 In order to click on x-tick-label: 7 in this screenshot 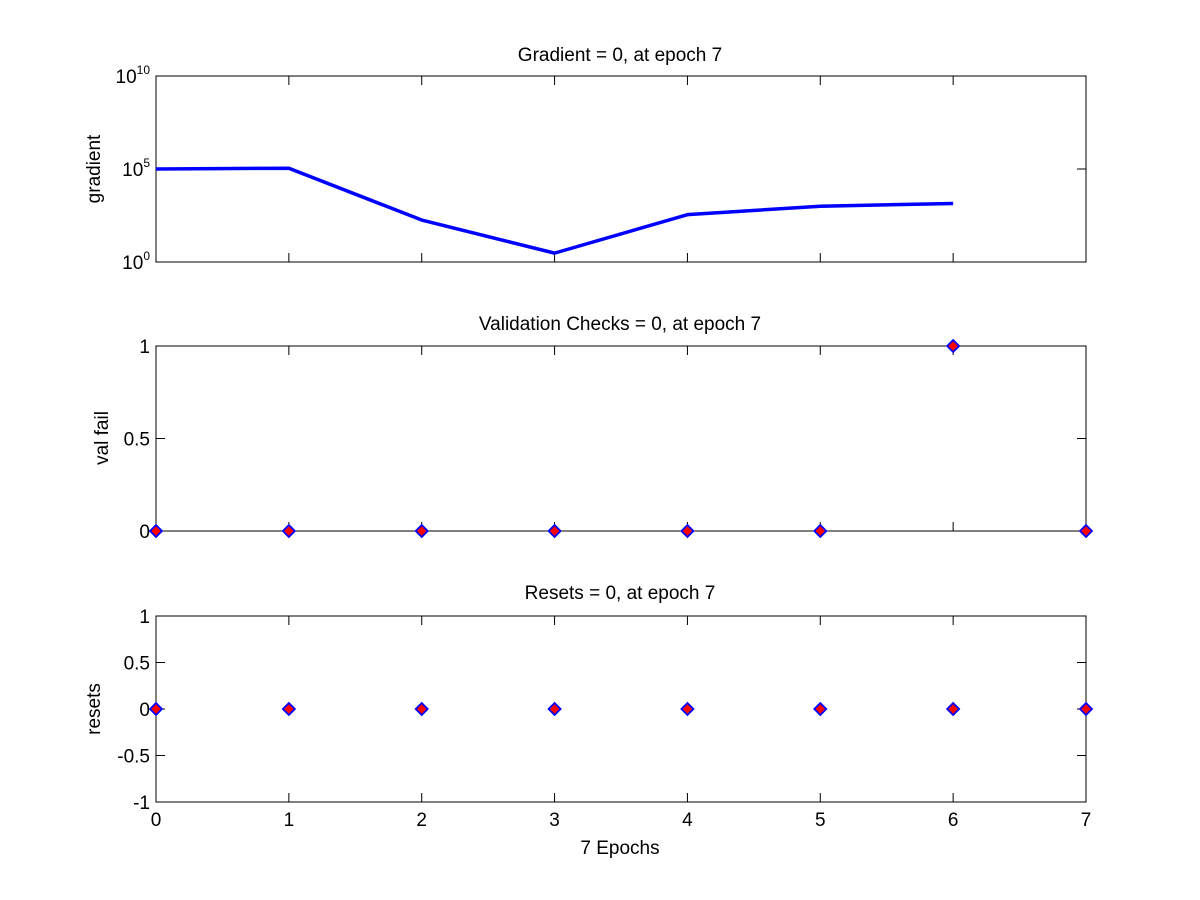, I will do `click(1086, 820)`.